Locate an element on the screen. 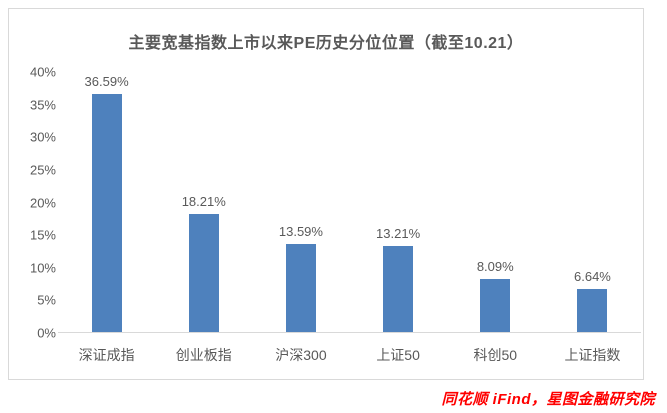  bar-value-label: 6.64% is located at coordinates (592, 276).